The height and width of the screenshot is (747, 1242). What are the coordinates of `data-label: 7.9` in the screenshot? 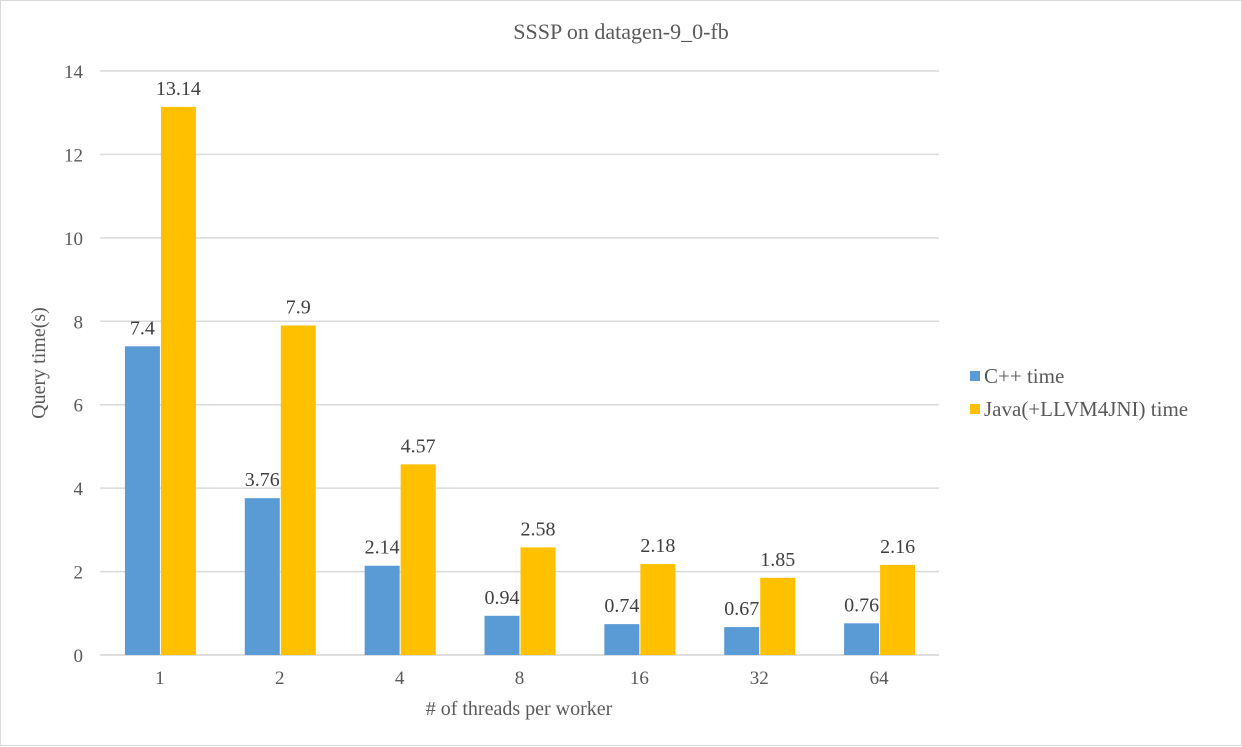 It's located at (298, 307).